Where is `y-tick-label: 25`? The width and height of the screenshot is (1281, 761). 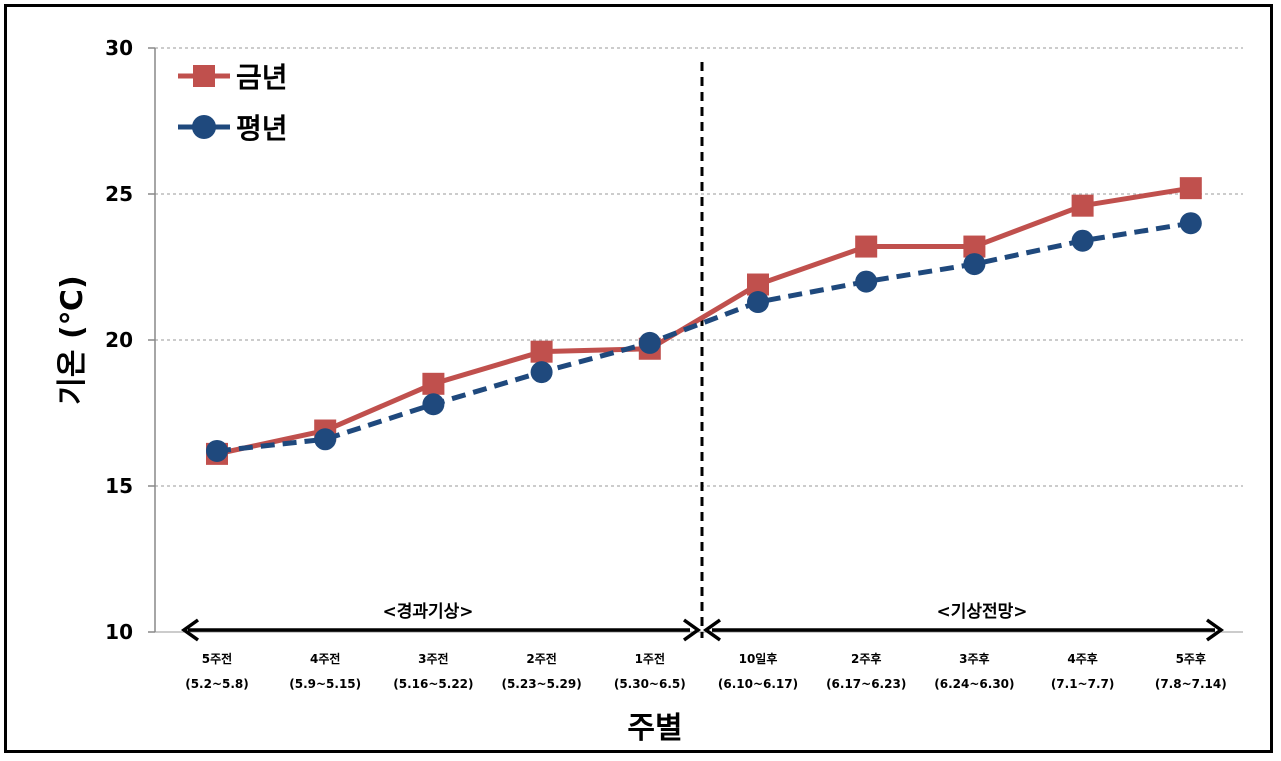 y-tick-label: 25 is located at coordinates (119, 194).